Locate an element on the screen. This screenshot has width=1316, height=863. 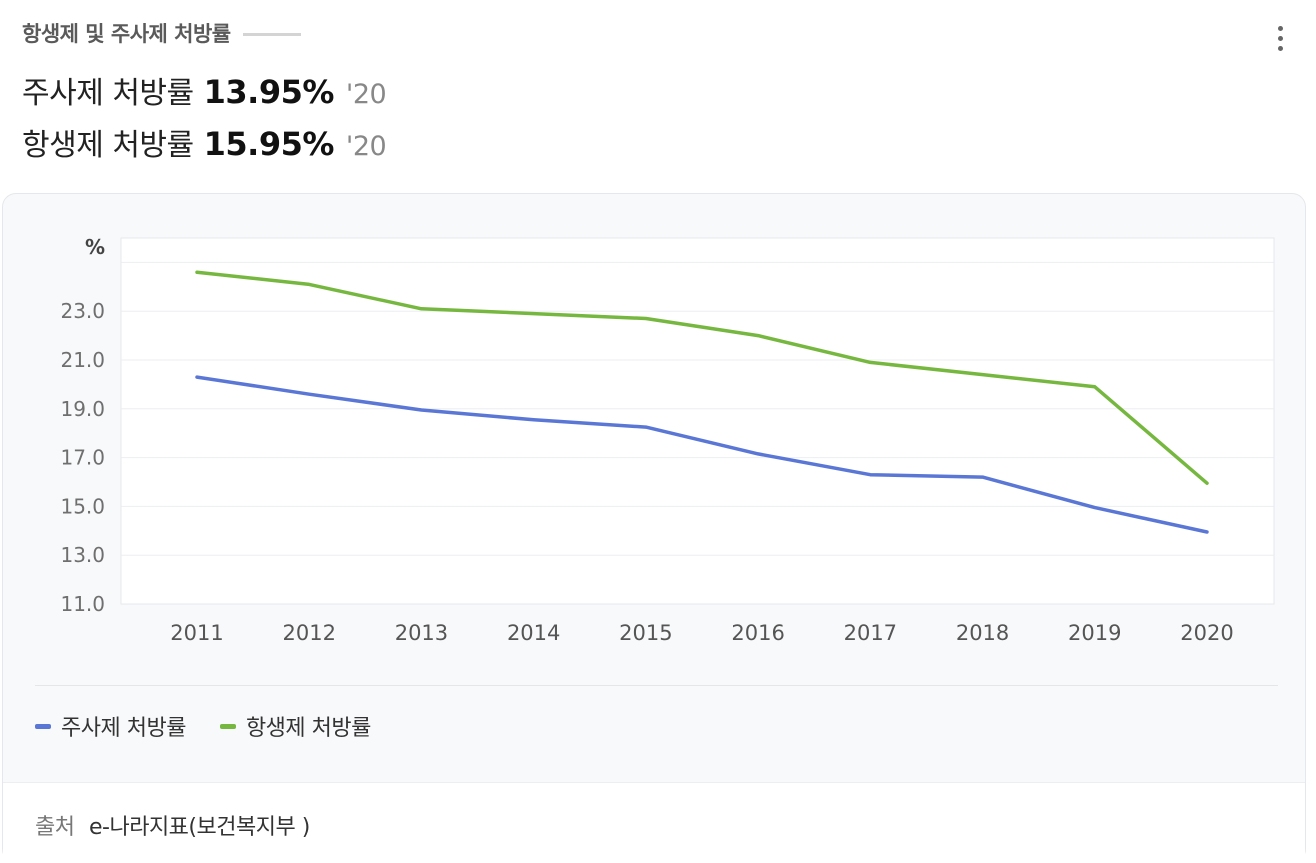
x-tick-label: 2013 is located at coordinates (421, 633).